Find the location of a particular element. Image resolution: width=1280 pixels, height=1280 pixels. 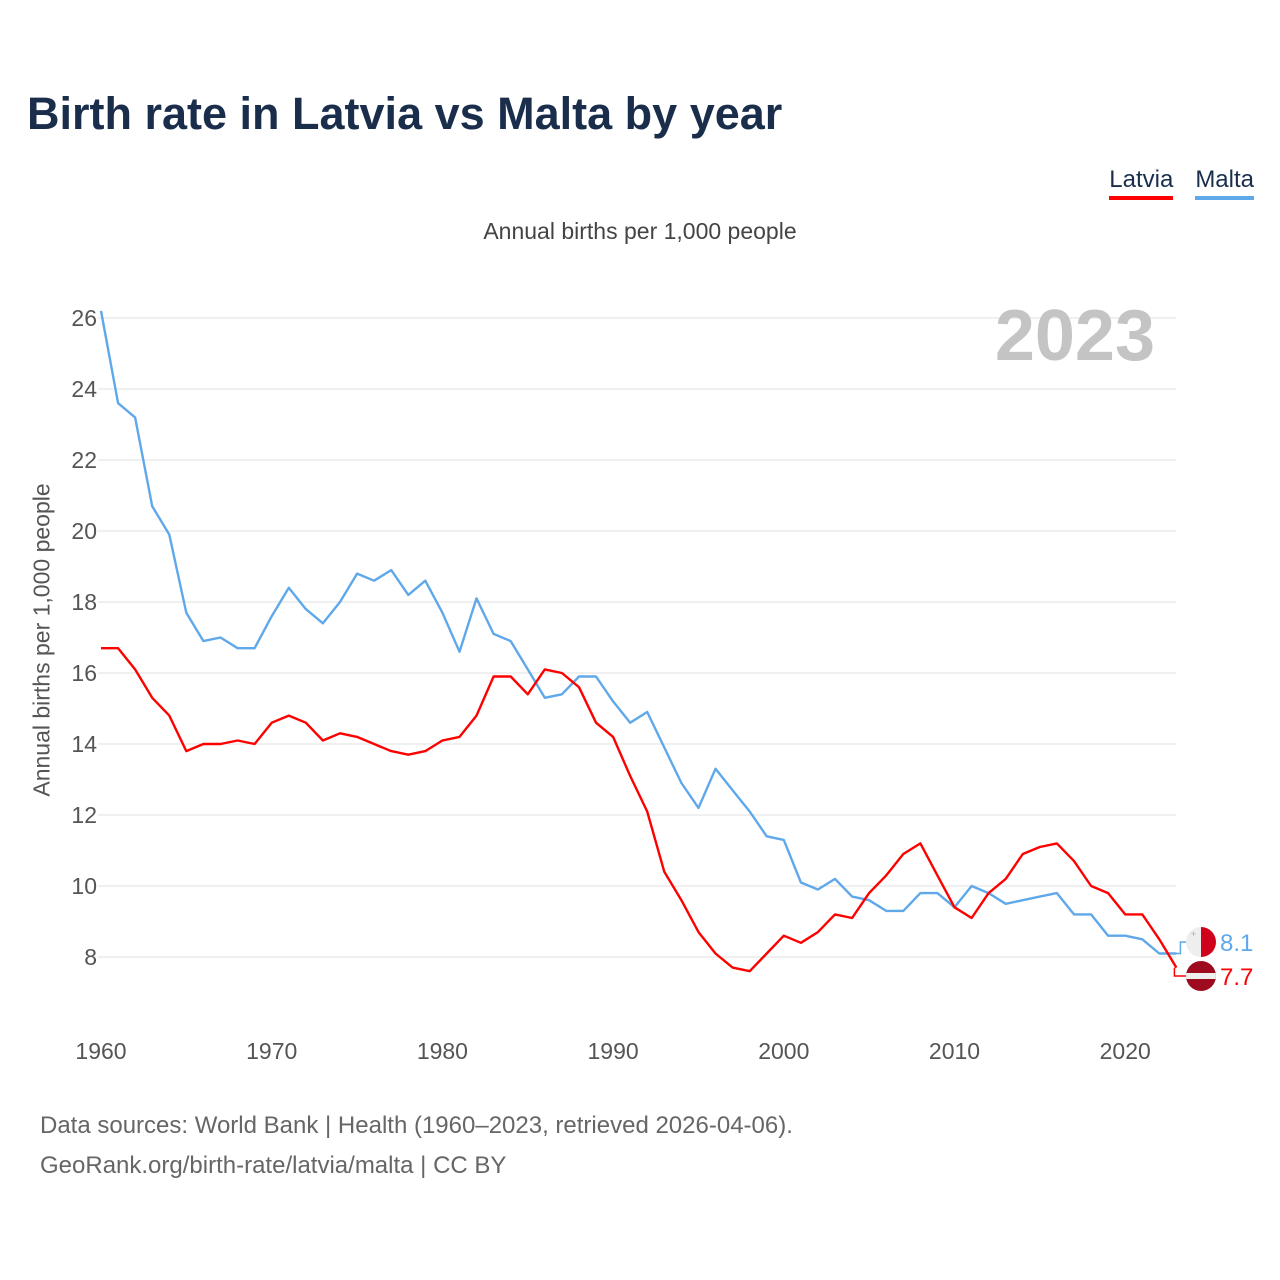

x-tick-label: 2010 is located at coordinates (954, 1051).